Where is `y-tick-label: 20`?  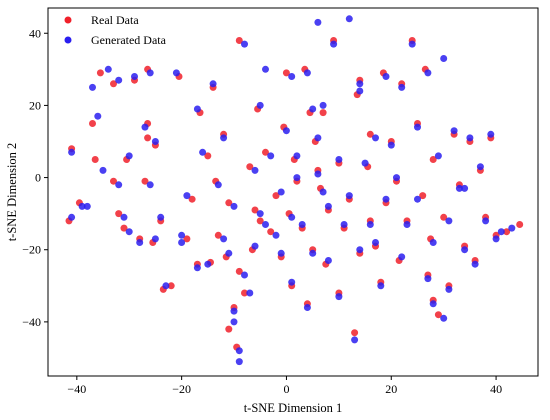 y-tick-label: 20 is located at coordinates (35, 105).